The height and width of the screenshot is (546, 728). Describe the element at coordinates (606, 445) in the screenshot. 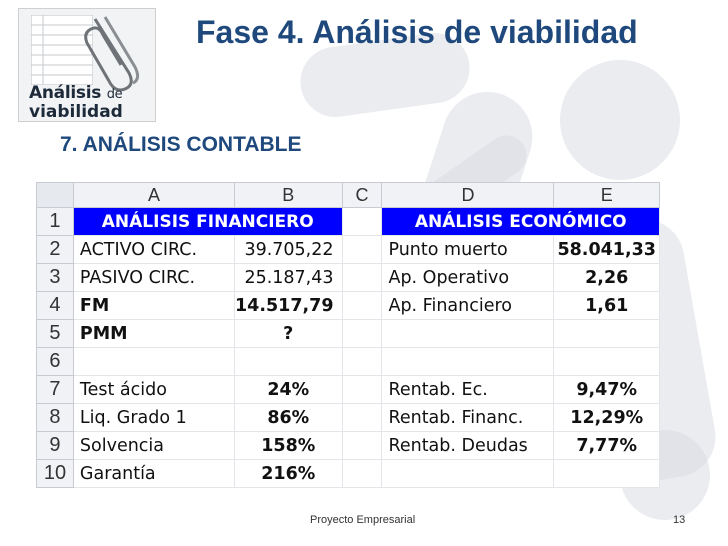

I see `cell: 7,77%` at that location.